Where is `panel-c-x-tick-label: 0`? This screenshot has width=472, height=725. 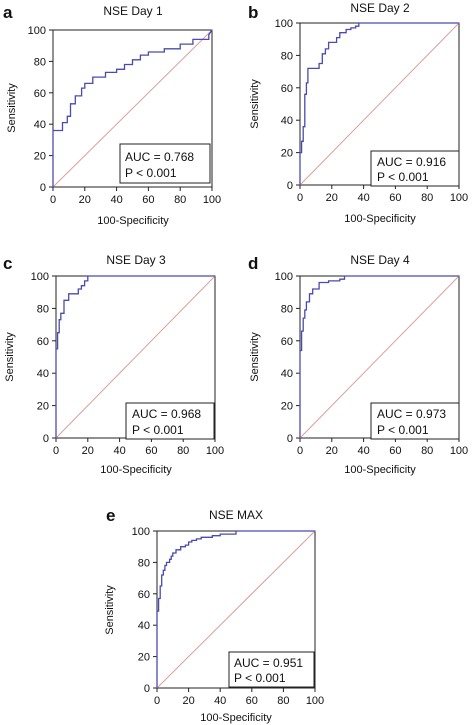 panel-c-x-tick-label: 0 is located at coordinates (56, 451).